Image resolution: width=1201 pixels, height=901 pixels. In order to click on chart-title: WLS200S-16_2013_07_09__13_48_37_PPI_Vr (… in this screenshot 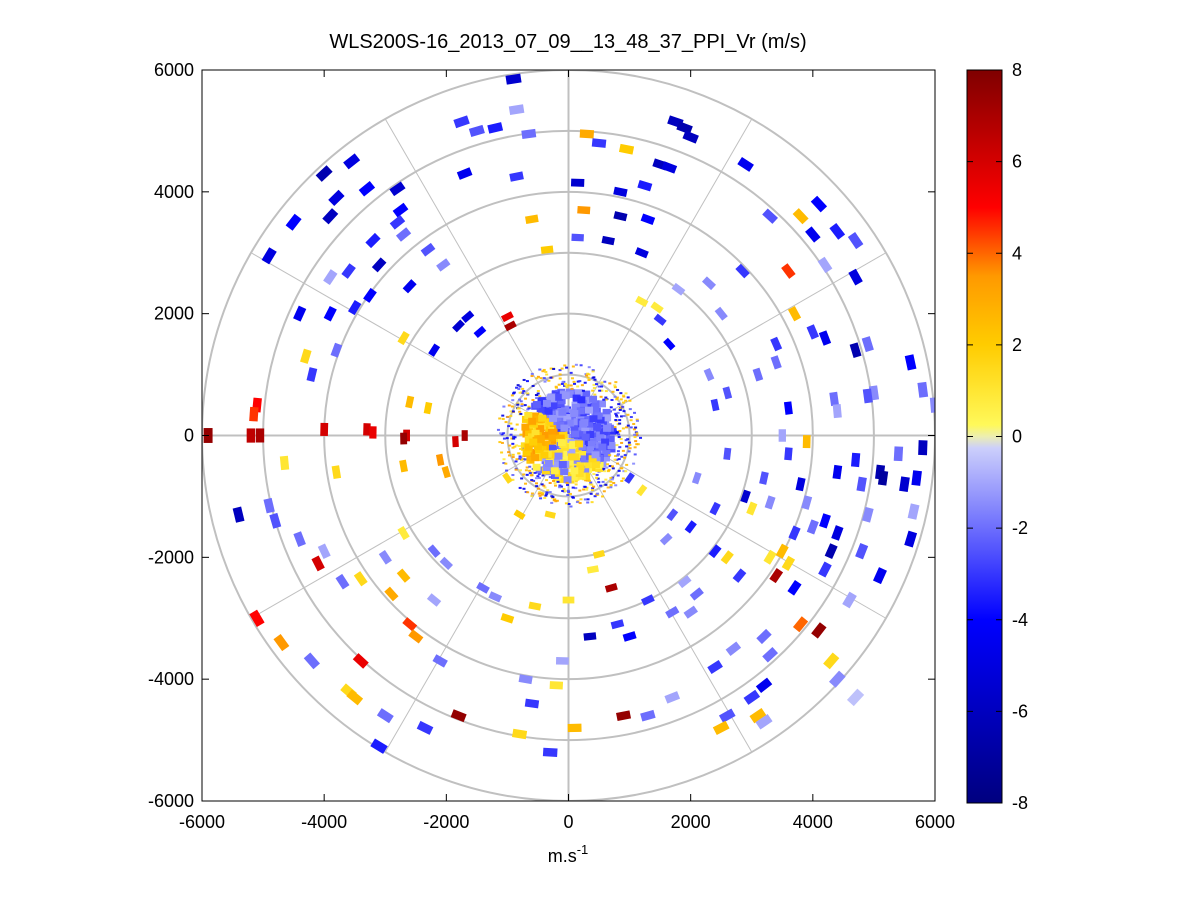, I will do `click(567, 42)`.